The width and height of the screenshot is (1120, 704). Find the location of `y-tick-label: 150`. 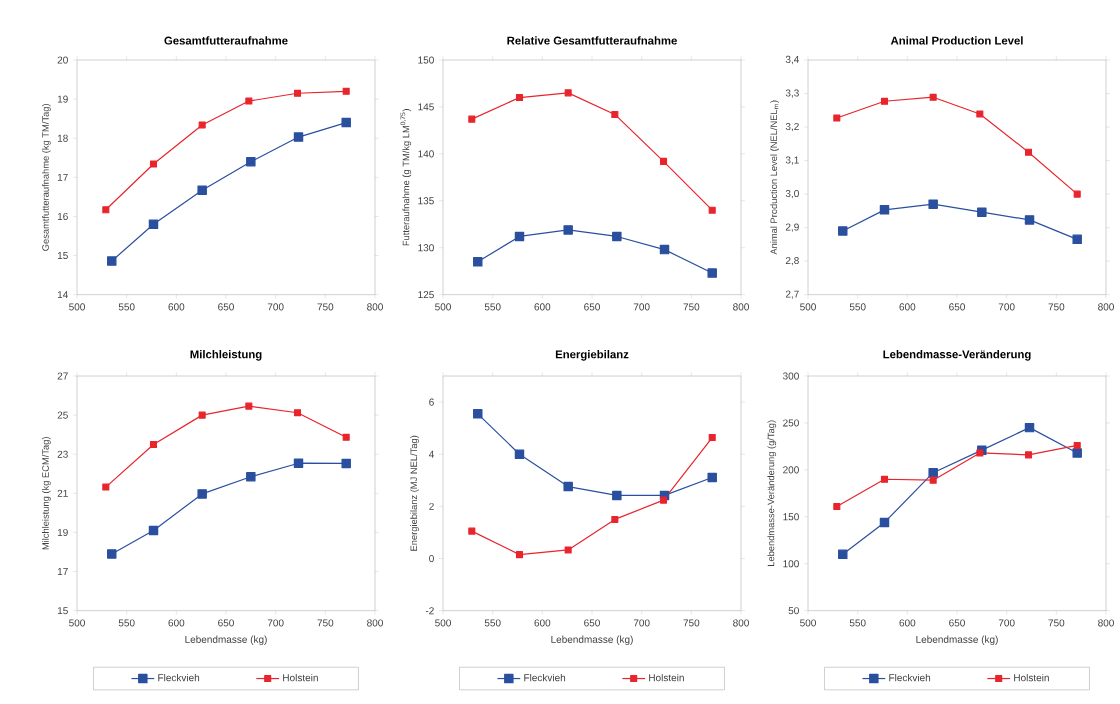

y-tick-label: 150 is located at coordinates (426, 60).